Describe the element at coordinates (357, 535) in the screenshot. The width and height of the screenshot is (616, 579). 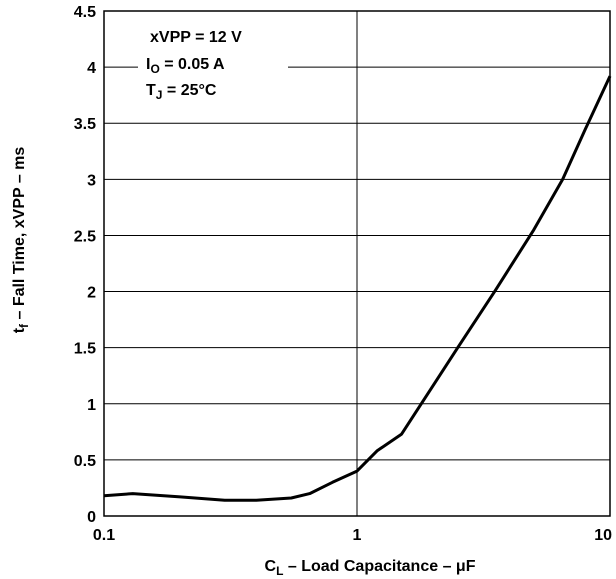
I see `x-tick-label: 1` at that location.